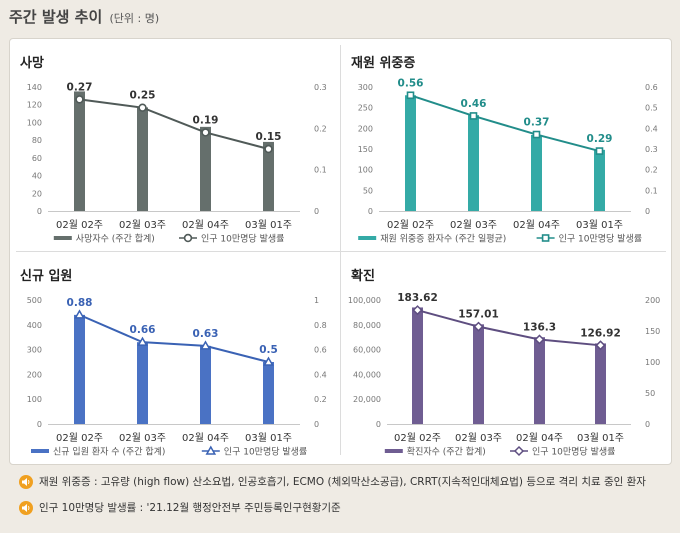 Image resolution: width=680 pixels, height=533 pixels. Describe the element at coordinates (190, 508) in the screenshot. I see `note-text: 인구 10만명당 발생률 : '21.12월 행정안전부 주민등록인구현황기준` at that location.